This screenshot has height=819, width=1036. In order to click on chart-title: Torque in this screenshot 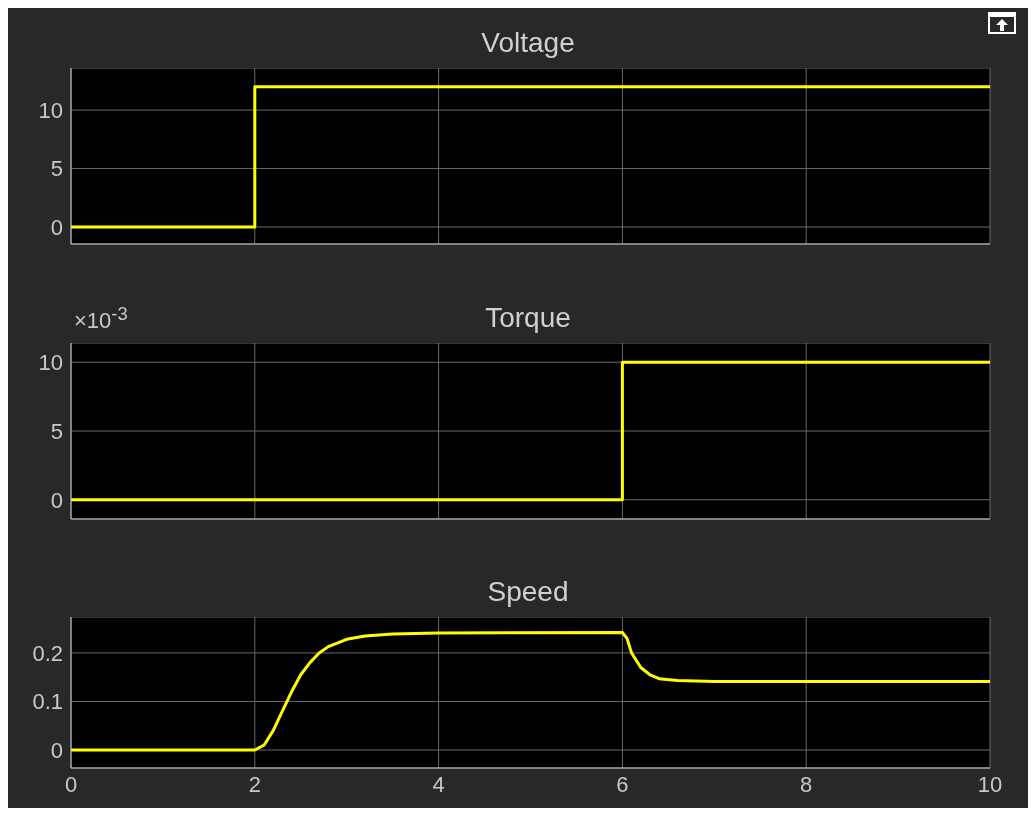, I will do `click(528, 317)`.